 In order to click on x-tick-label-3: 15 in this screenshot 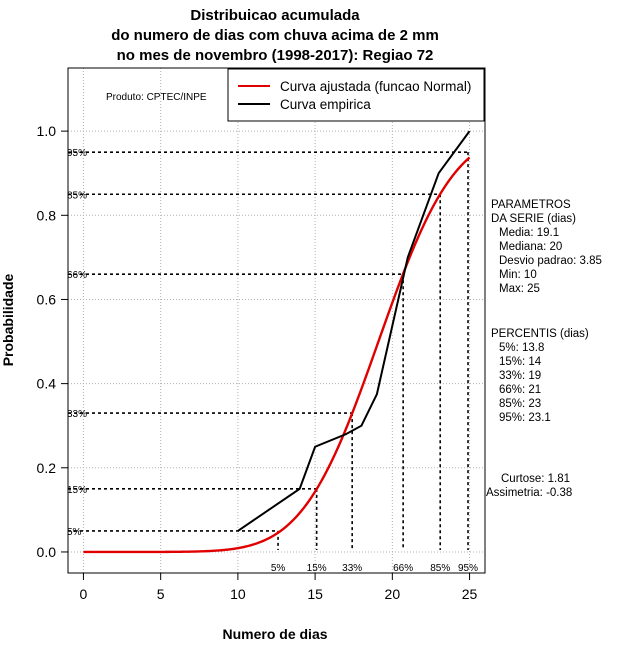, I will do `click(315, 594)`.